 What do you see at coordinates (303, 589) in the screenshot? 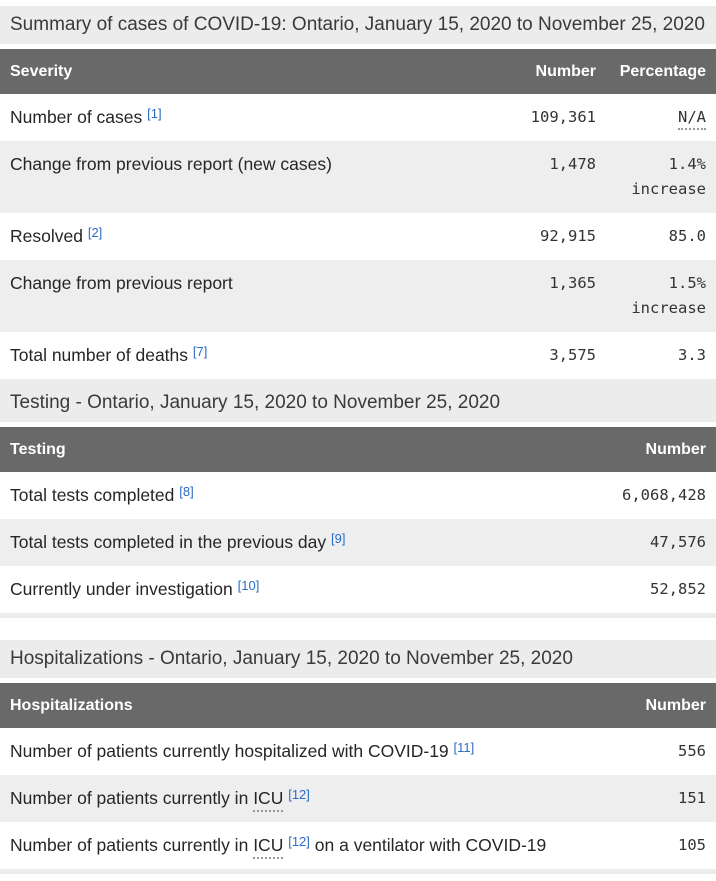
I see `row-label-cell: Currently under investigation [10]` at bounding box center [303, 589].